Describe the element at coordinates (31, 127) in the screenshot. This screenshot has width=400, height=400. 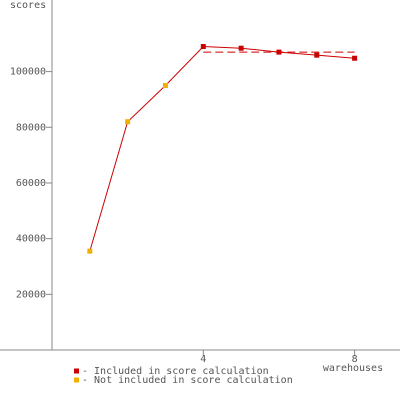
I see `y-tick-label: 80000` at that location.